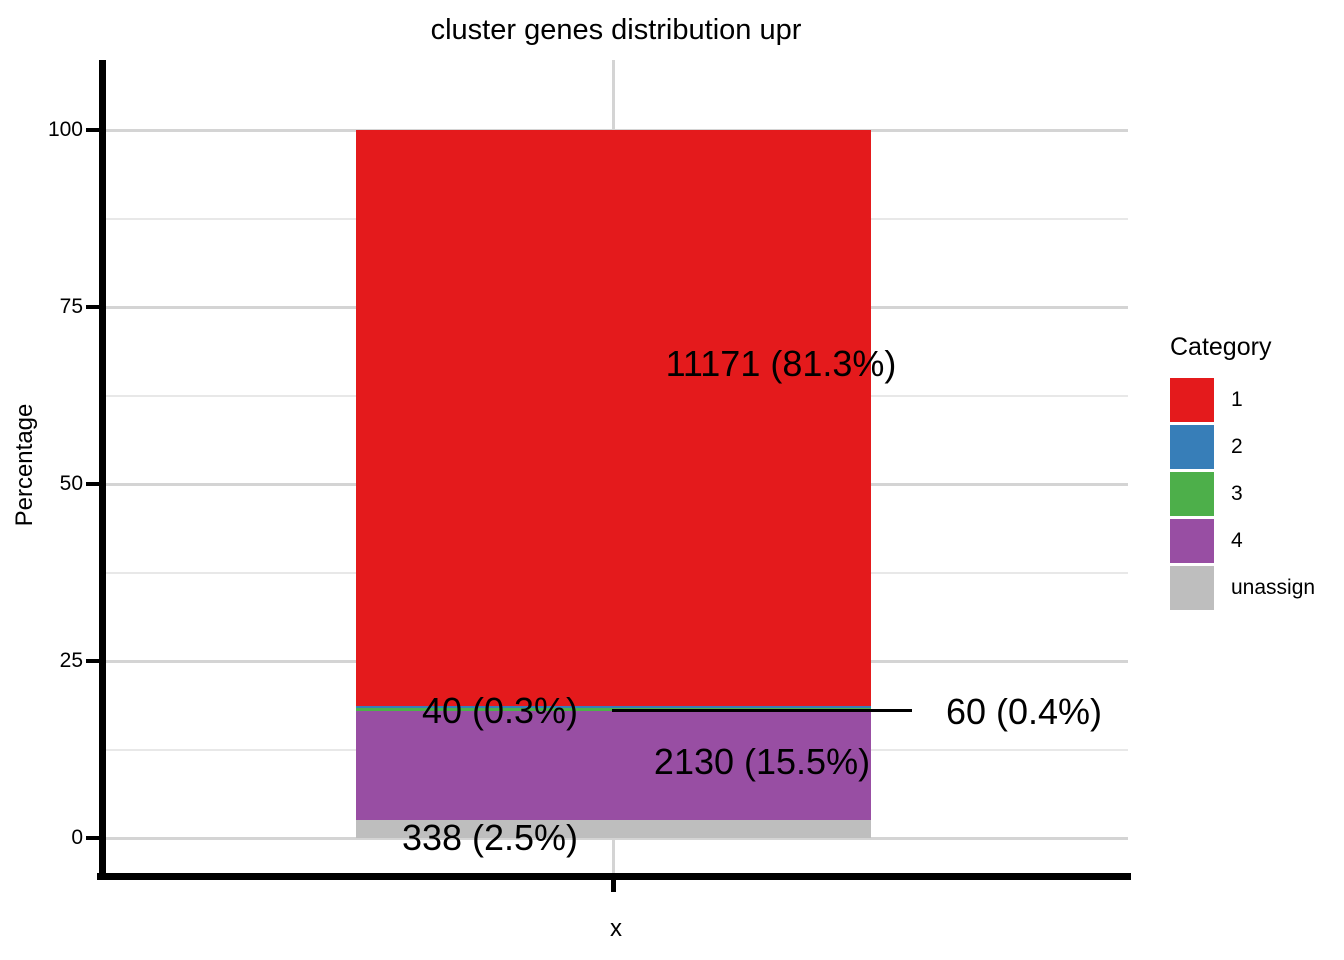  What do you see at coordinates (24, 465) in the screenshot?
I see `y-axis-title: Percentage` at bounding box center [24, 465].